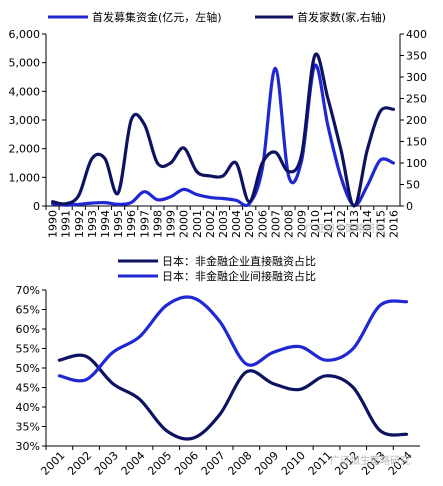  What do you see at coordinates (25, 34) in the screenshot?
I see `y-tick-label-left: 6,000` at bounding box center [25, 34].